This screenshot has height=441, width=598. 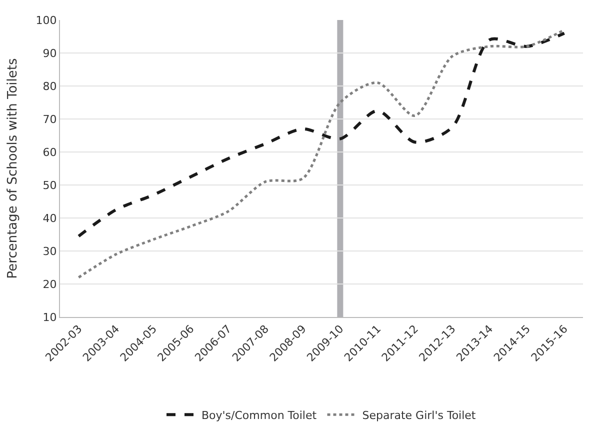 What do you see at coordinates (49, 251) in the screenshot?
I see `y-tick-label: 30` at bounding box center [49, 251].